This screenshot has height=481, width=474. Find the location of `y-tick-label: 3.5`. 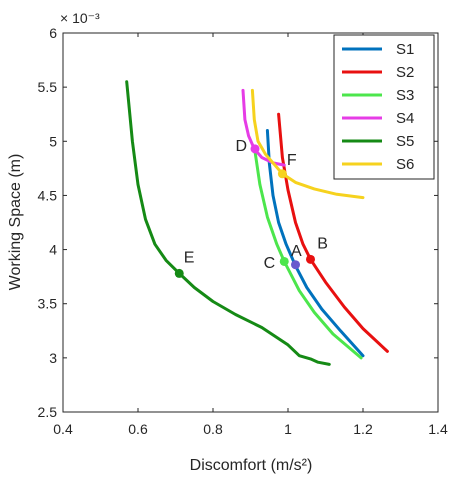

y-tick-label: 3.5 is located at coordinates (48, 304).